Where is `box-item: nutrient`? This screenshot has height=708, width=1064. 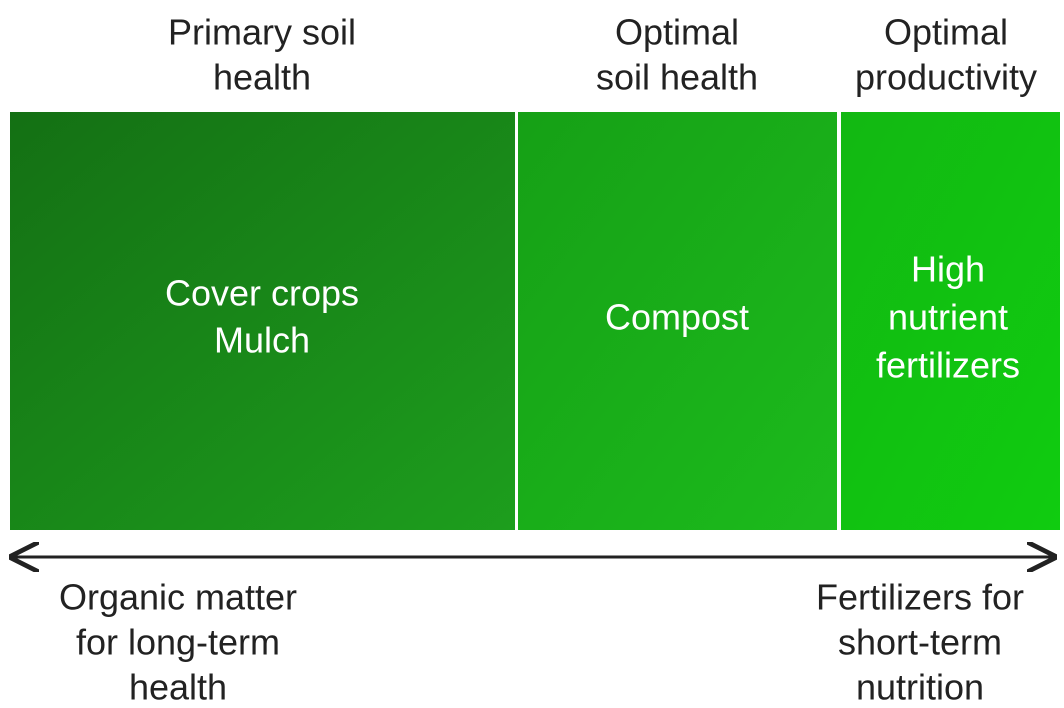 box-item: nutrient is located at coordinates (948, 317).